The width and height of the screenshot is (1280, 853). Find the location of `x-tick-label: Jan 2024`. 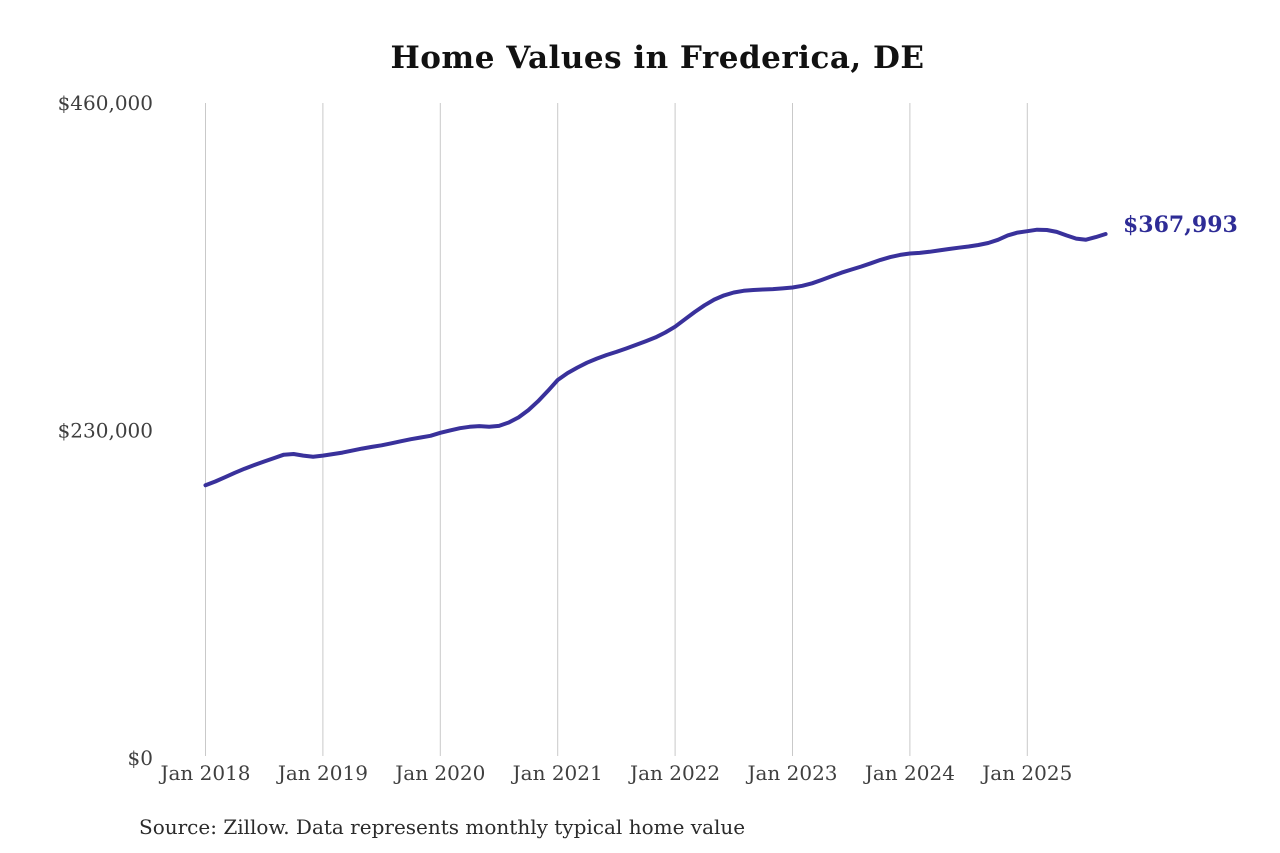

x-tick-label: Jan 2024 is located at coordinates (909, 773).